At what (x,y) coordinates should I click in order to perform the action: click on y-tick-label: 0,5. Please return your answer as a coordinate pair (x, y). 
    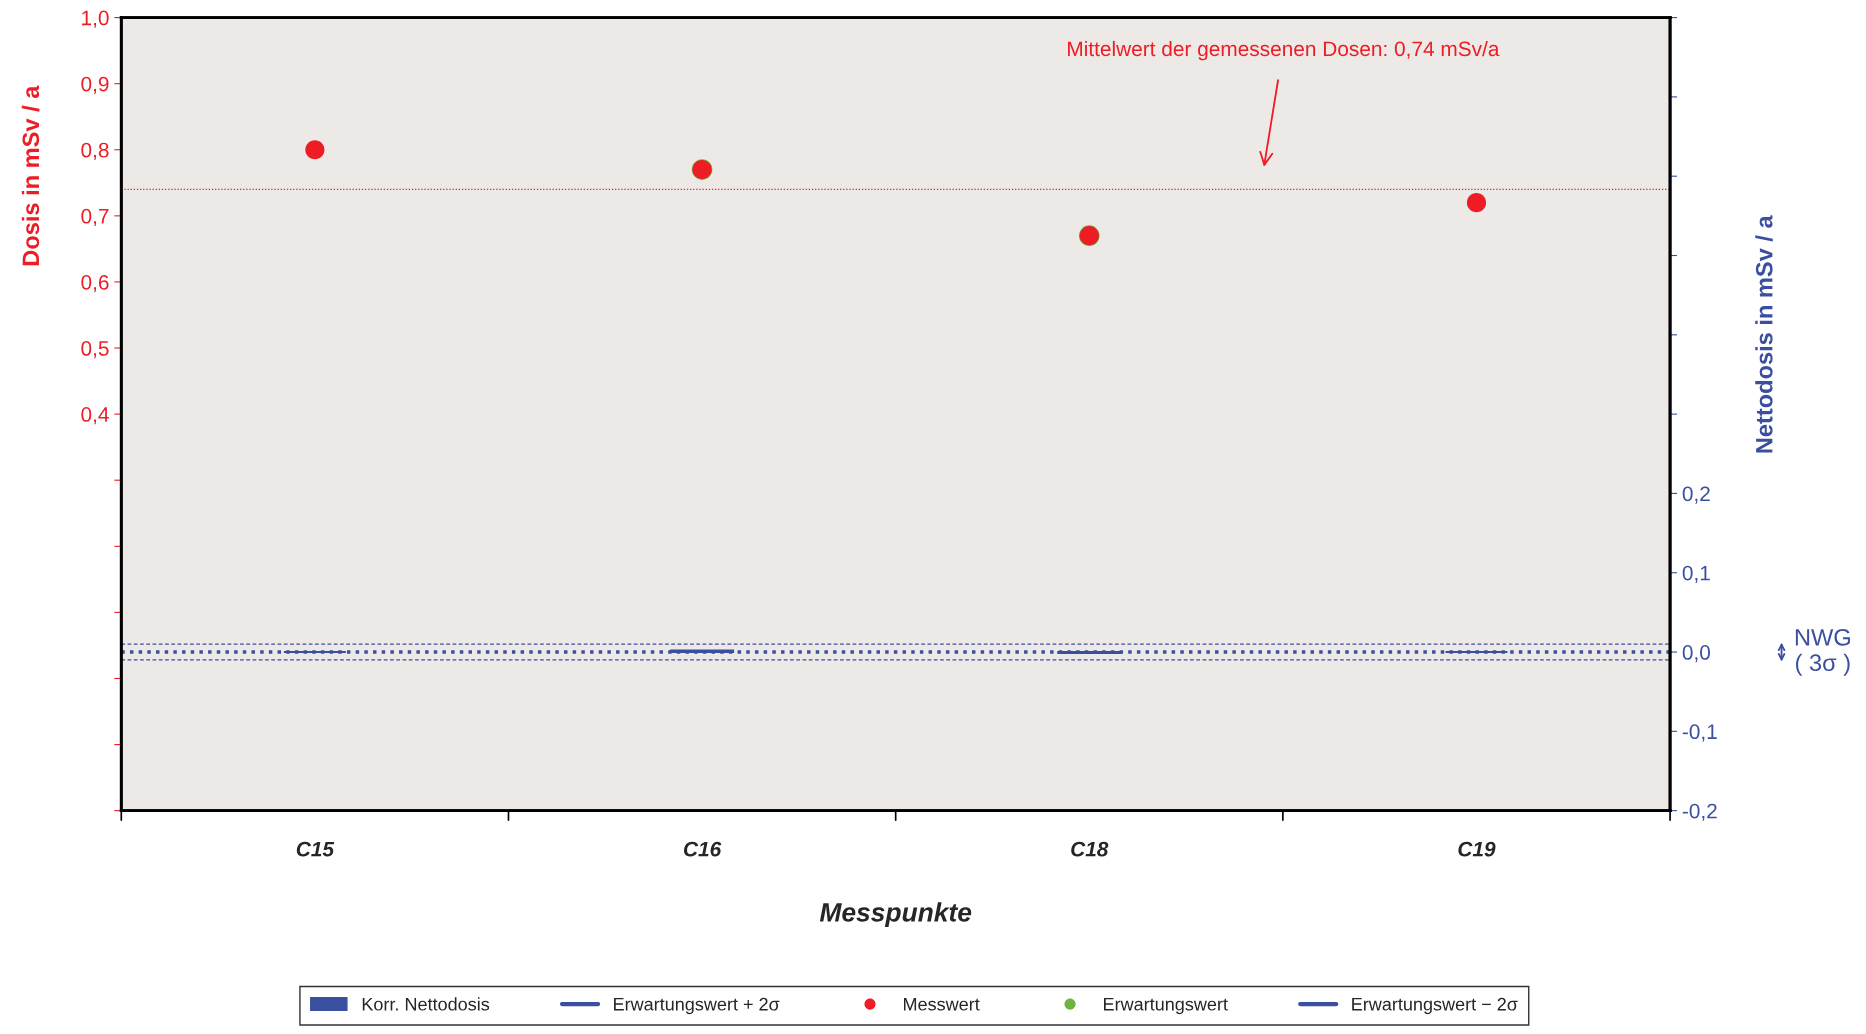
    Looking at the image, I should click on (95, 350).